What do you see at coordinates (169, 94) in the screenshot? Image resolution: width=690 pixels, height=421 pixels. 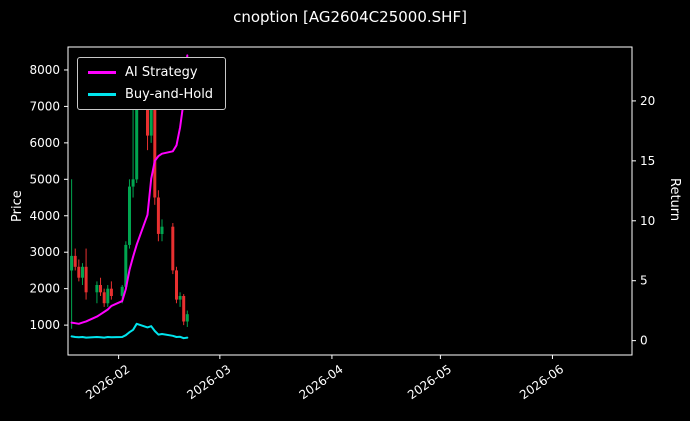 I see `legend-label-buy-and-hold: Buy-and-Hold` at bounding box center [169, 94].